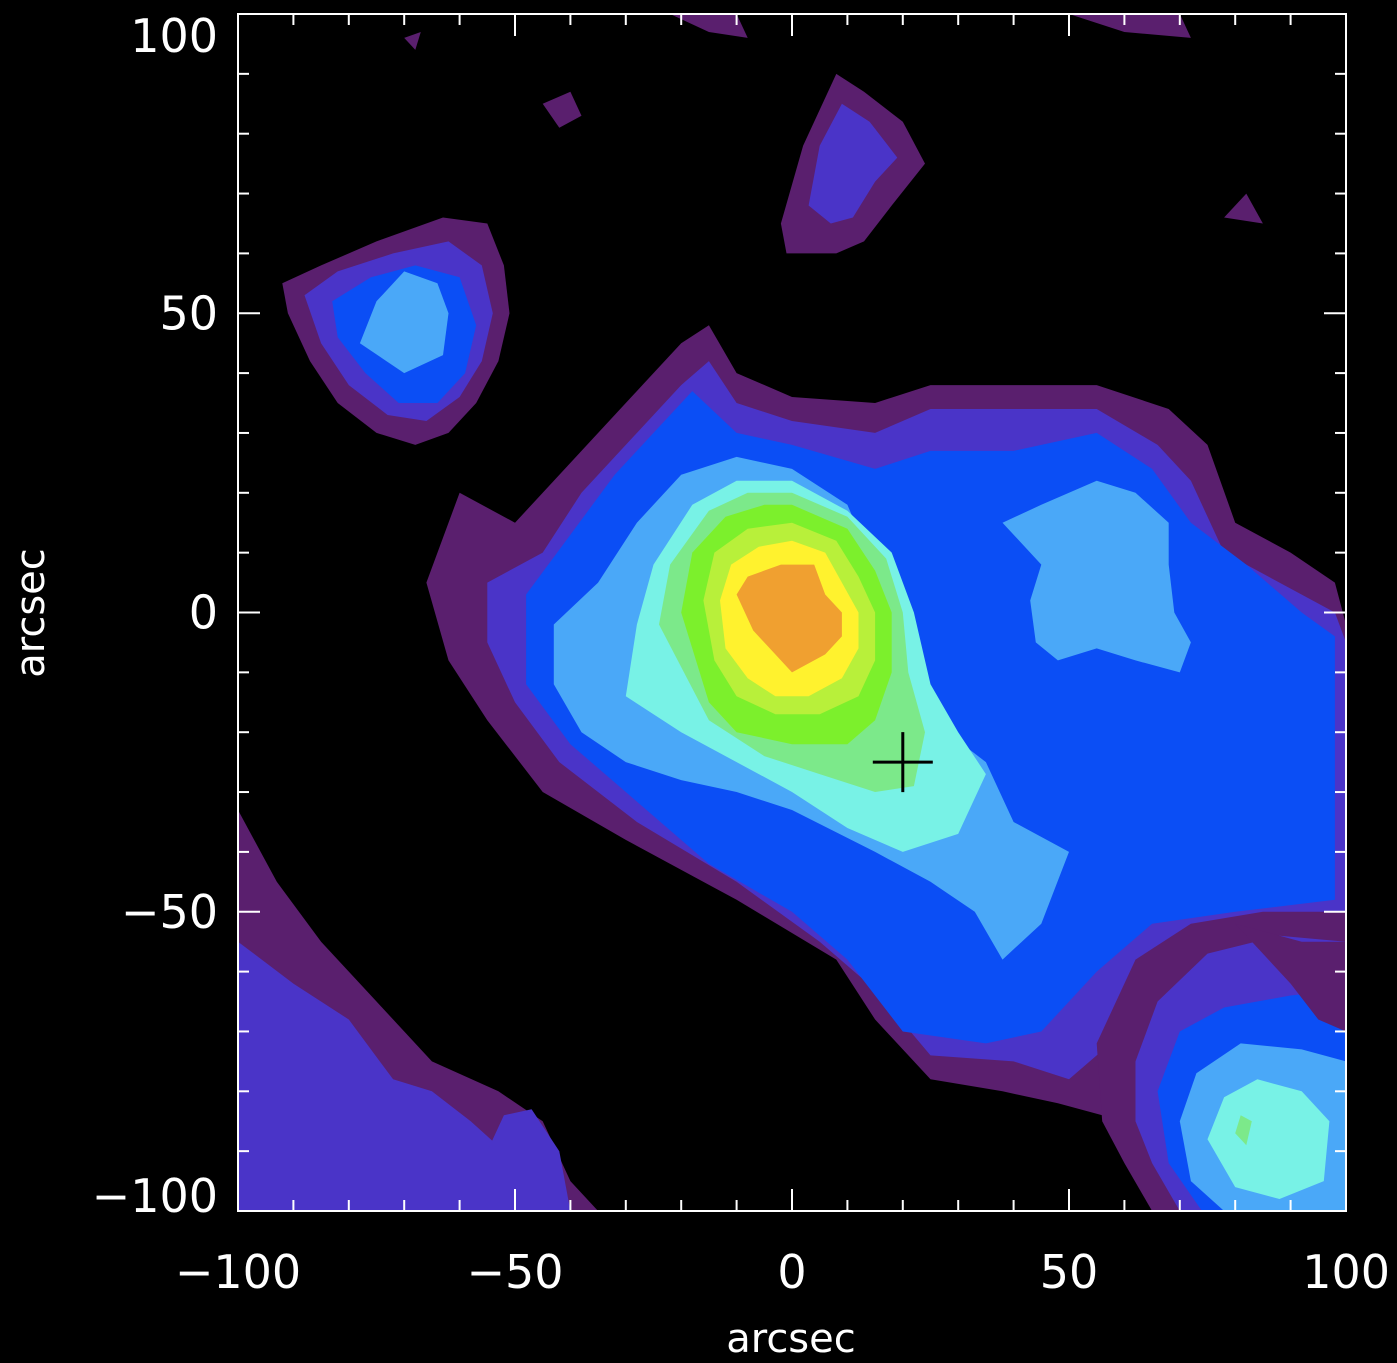 The width and height of the screenshot is (1397, 1363). I want to click on x-axis-title: arcsec, so click(791, 1339).